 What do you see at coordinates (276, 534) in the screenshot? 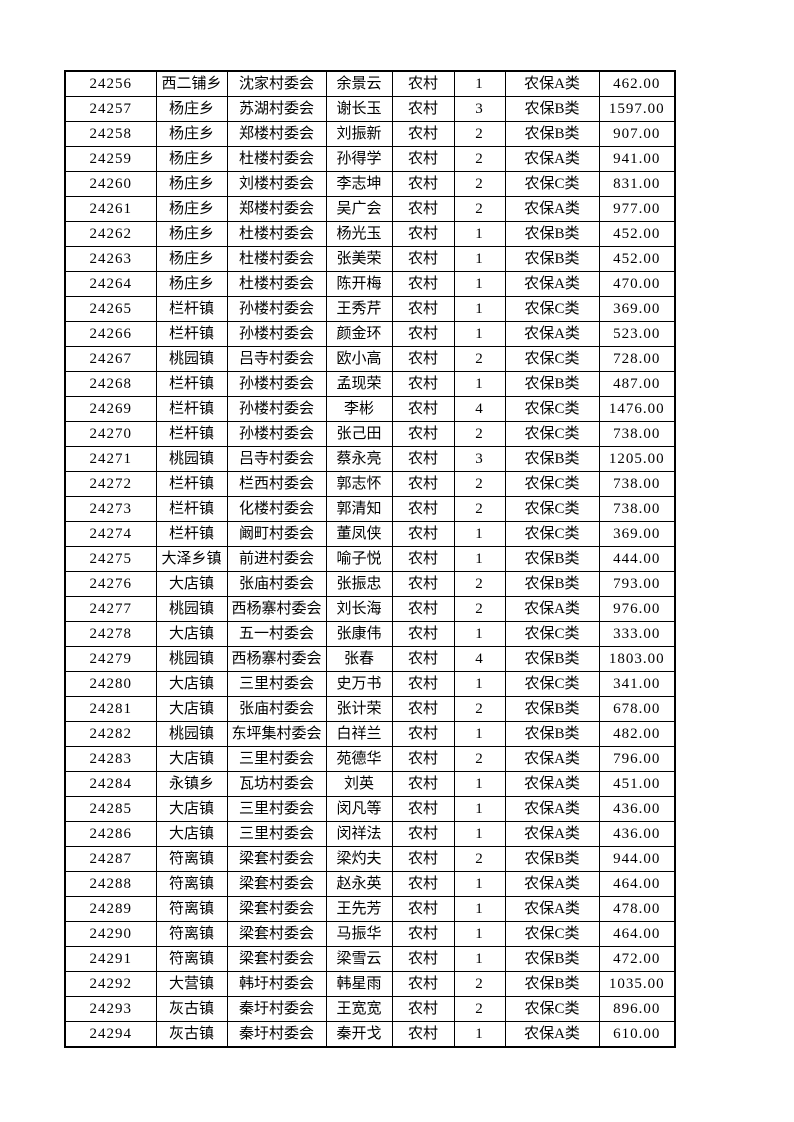
I see `cell-village-committee: 阚町村委会` at bounding box center [276, 534].